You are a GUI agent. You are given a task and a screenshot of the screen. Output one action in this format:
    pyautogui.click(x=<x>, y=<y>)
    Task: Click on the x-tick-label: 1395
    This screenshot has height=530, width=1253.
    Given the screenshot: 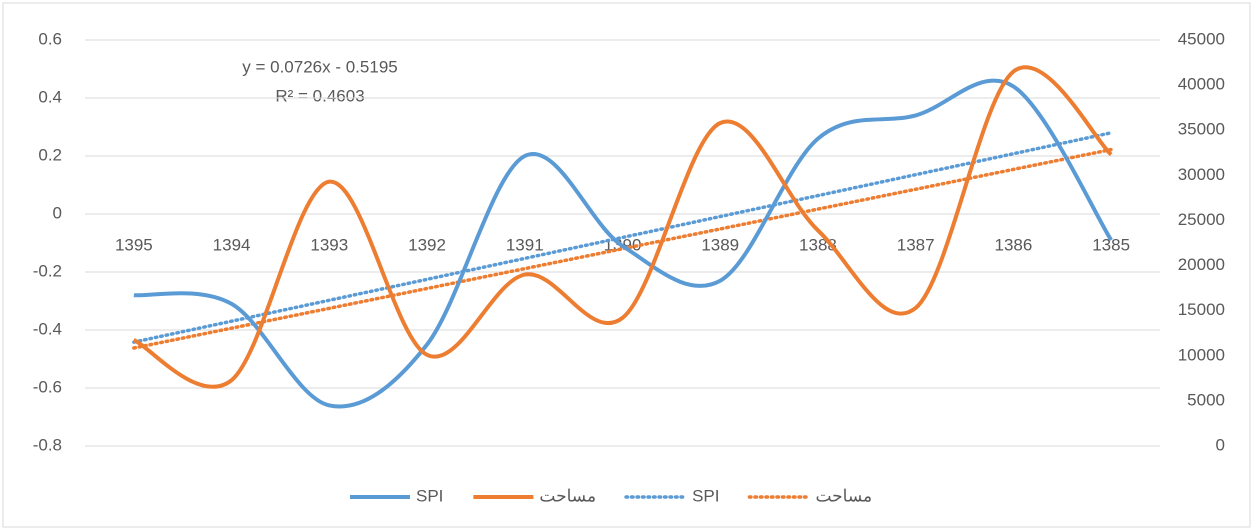 What is the action you would take?
    pyautogui.click(x=134, y=244)
    